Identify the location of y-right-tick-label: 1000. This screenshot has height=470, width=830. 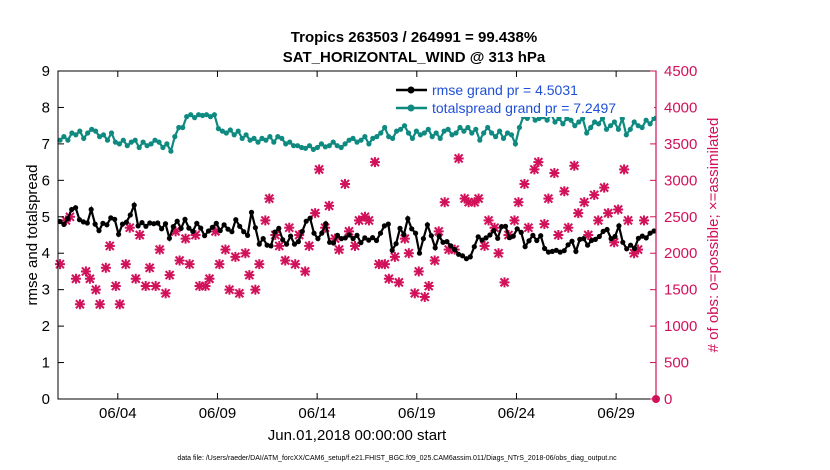
(680, 326).